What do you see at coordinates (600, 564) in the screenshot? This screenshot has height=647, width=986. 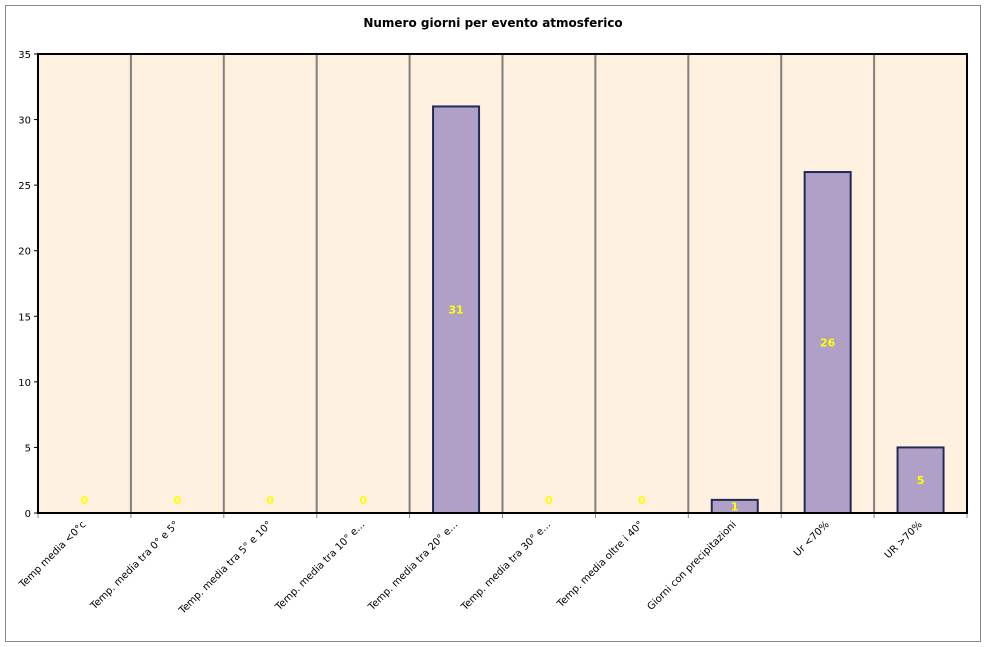 I see `x-tick-label: Temp. media oltre i 40°` at bounding box center [600, 564].